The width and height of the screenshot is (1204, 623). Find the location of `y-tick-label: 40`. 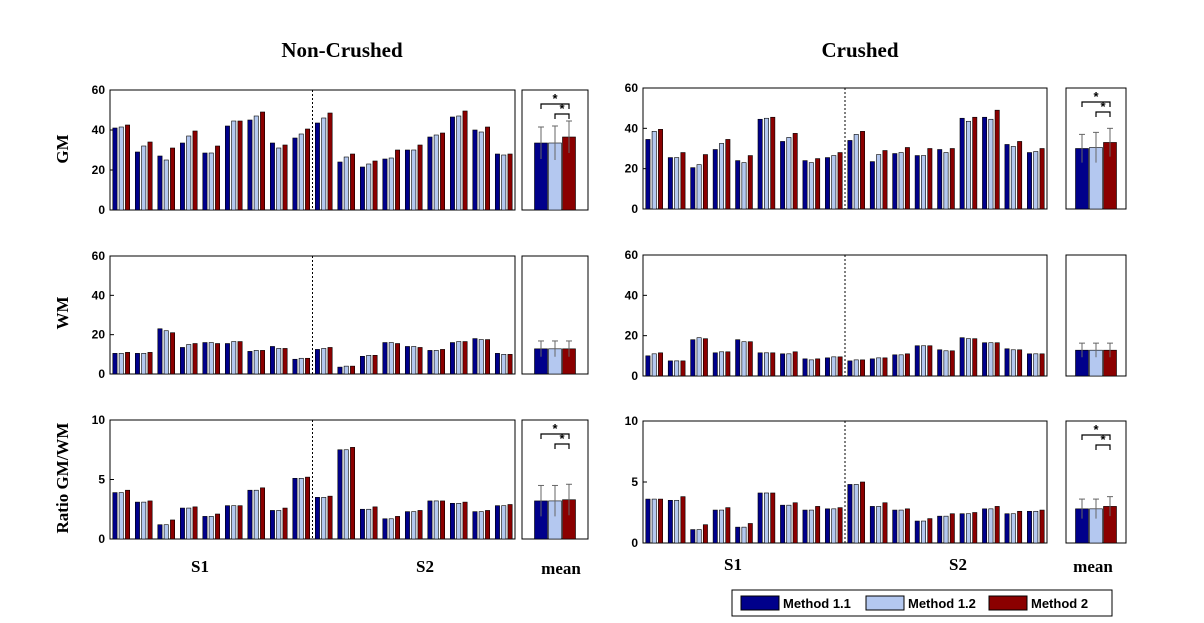

y-tick-label: 40 is located at coordinates (99, 130).